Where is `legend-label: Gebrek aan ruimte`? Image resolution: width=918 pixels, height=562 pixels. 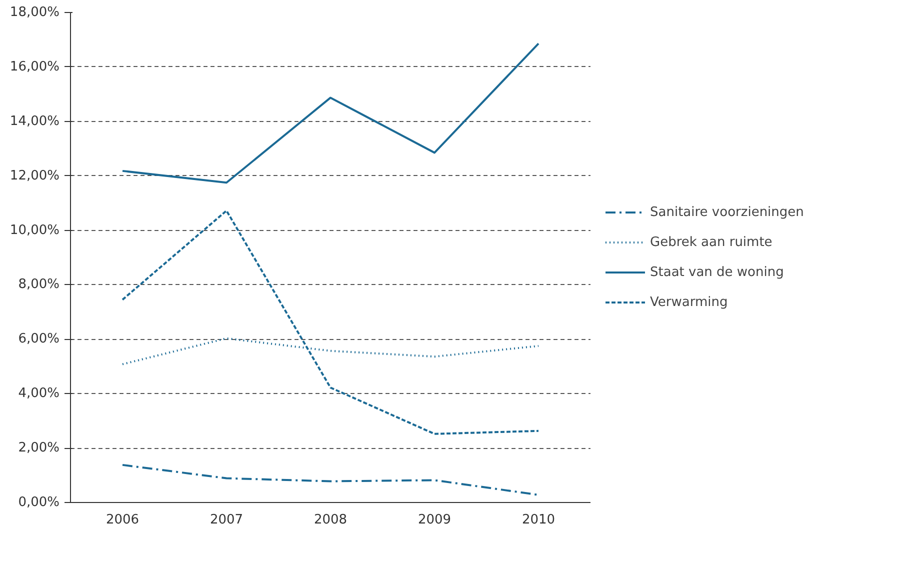
legend-label: Gebrek aan ruimte is located at coordinates (711, 242).